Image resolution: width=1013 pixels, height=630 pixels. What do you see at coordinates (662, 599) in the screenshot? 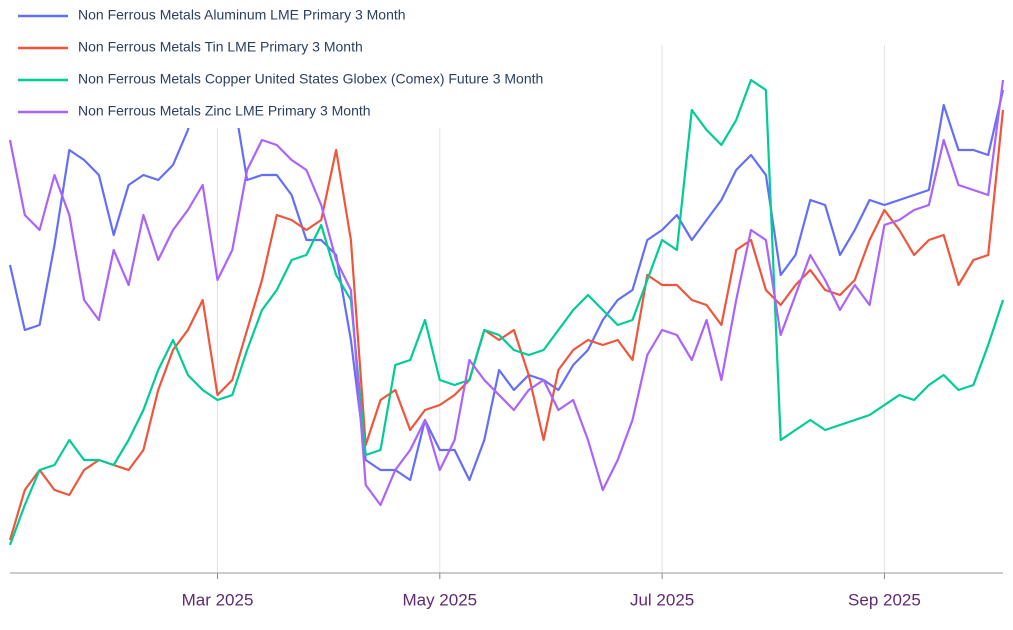
I see `x-tick-label: Jul 2025` at bounding box center [662, 599].